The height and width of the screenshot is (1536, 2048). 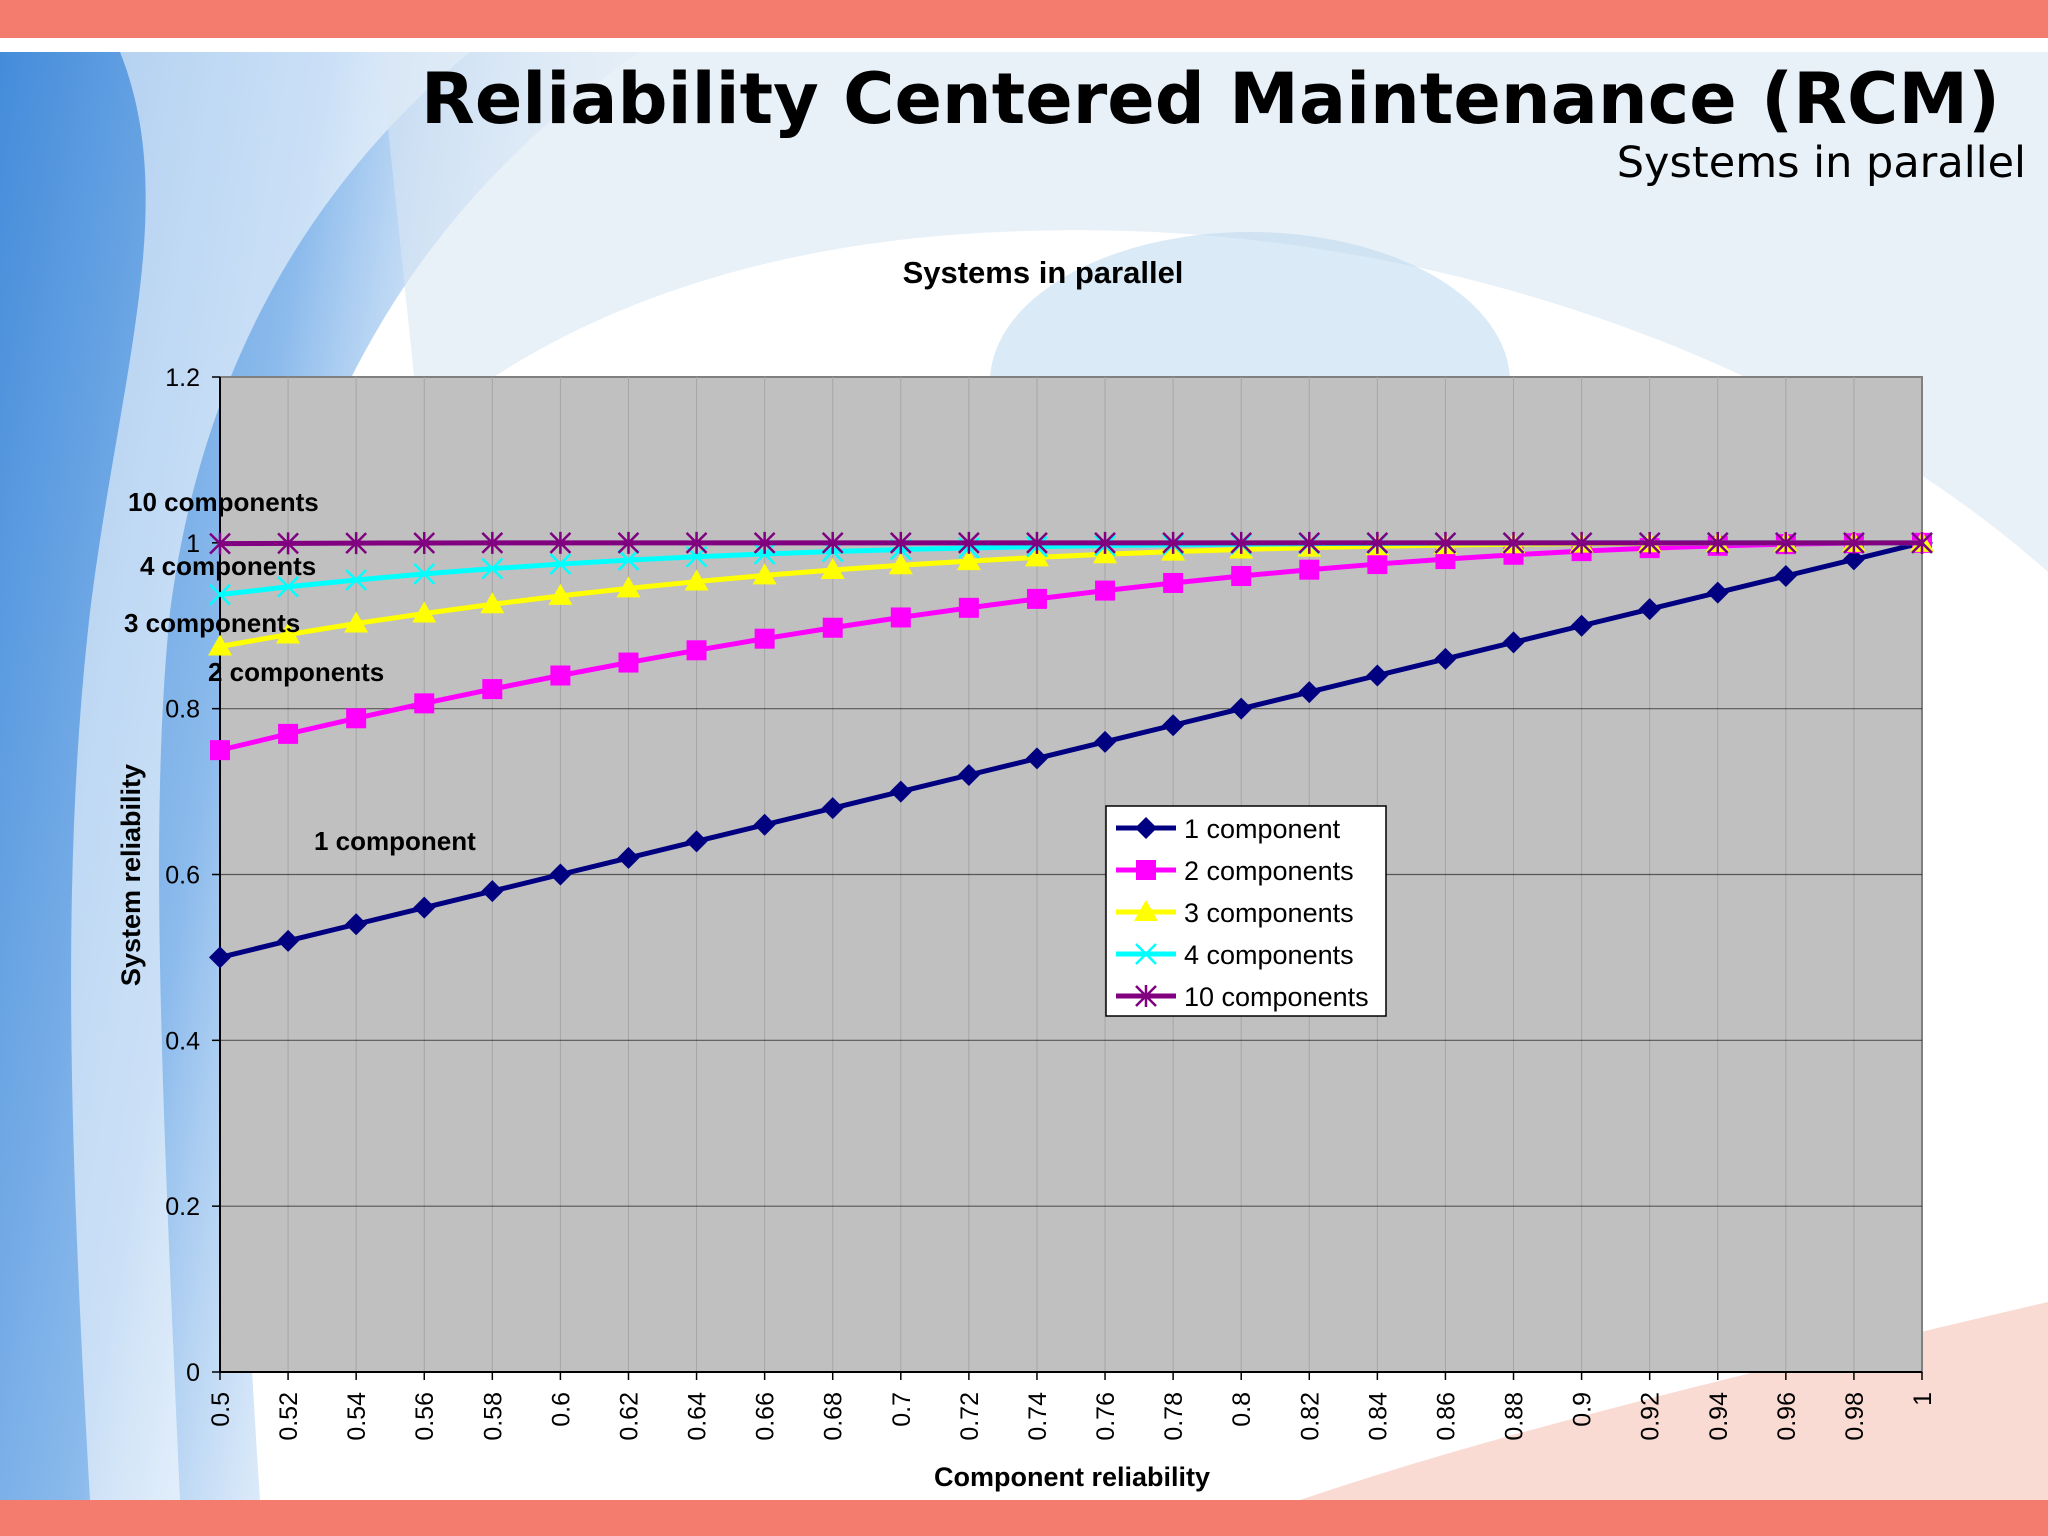 I want to click on series-annotation: 2 components, so click(x=296, y=672).